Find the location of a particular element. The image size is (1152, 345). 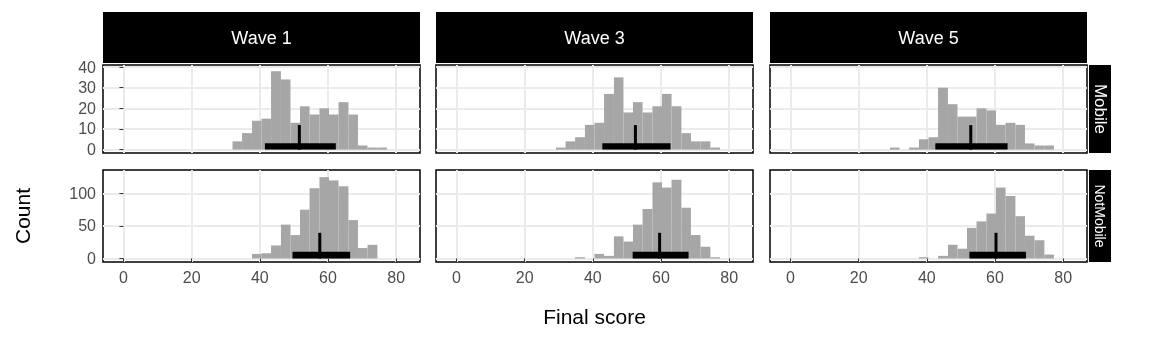

chart-title: Wave 1 is located at coordinates (261, 38).